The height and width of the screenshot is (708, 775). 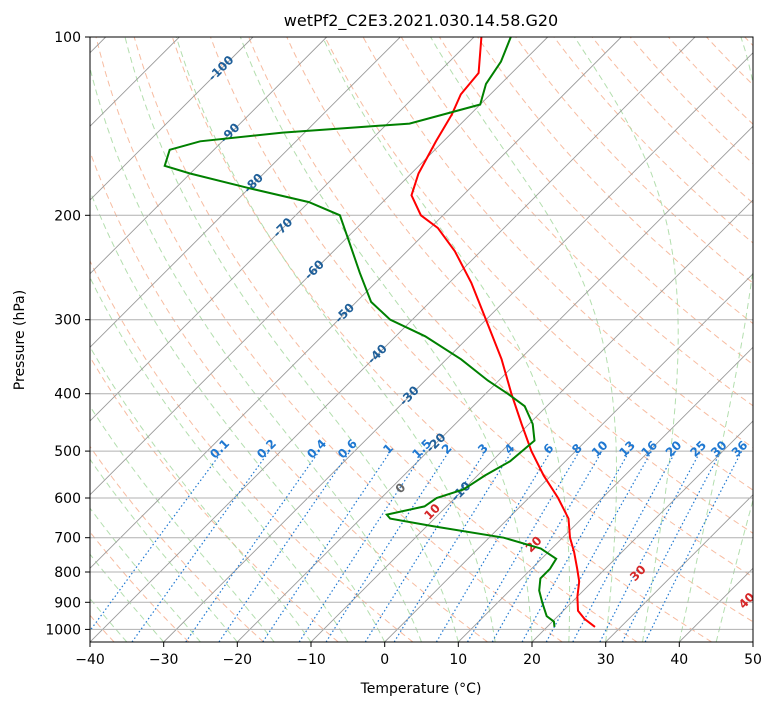 What do you see at coordinates (90, 660) in the screenshot?
I see `x-tick-label: −40` at bounding box center [90, 660].